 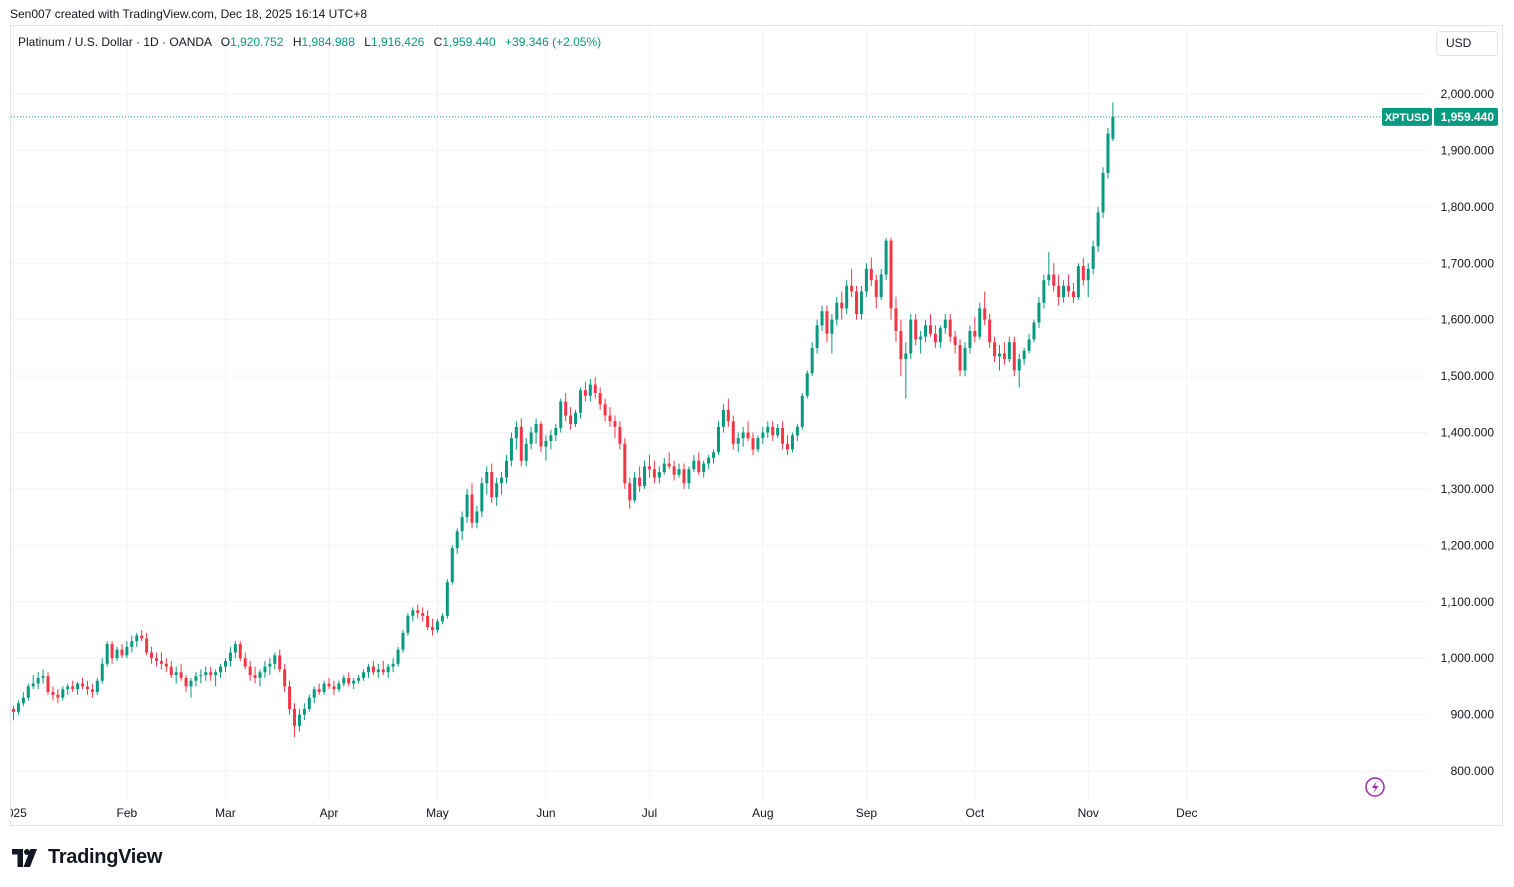 What do you see at coordinates (438, 42) in the screenshot?
I see `legend-close-key: C` at bounding box center [438, 42].